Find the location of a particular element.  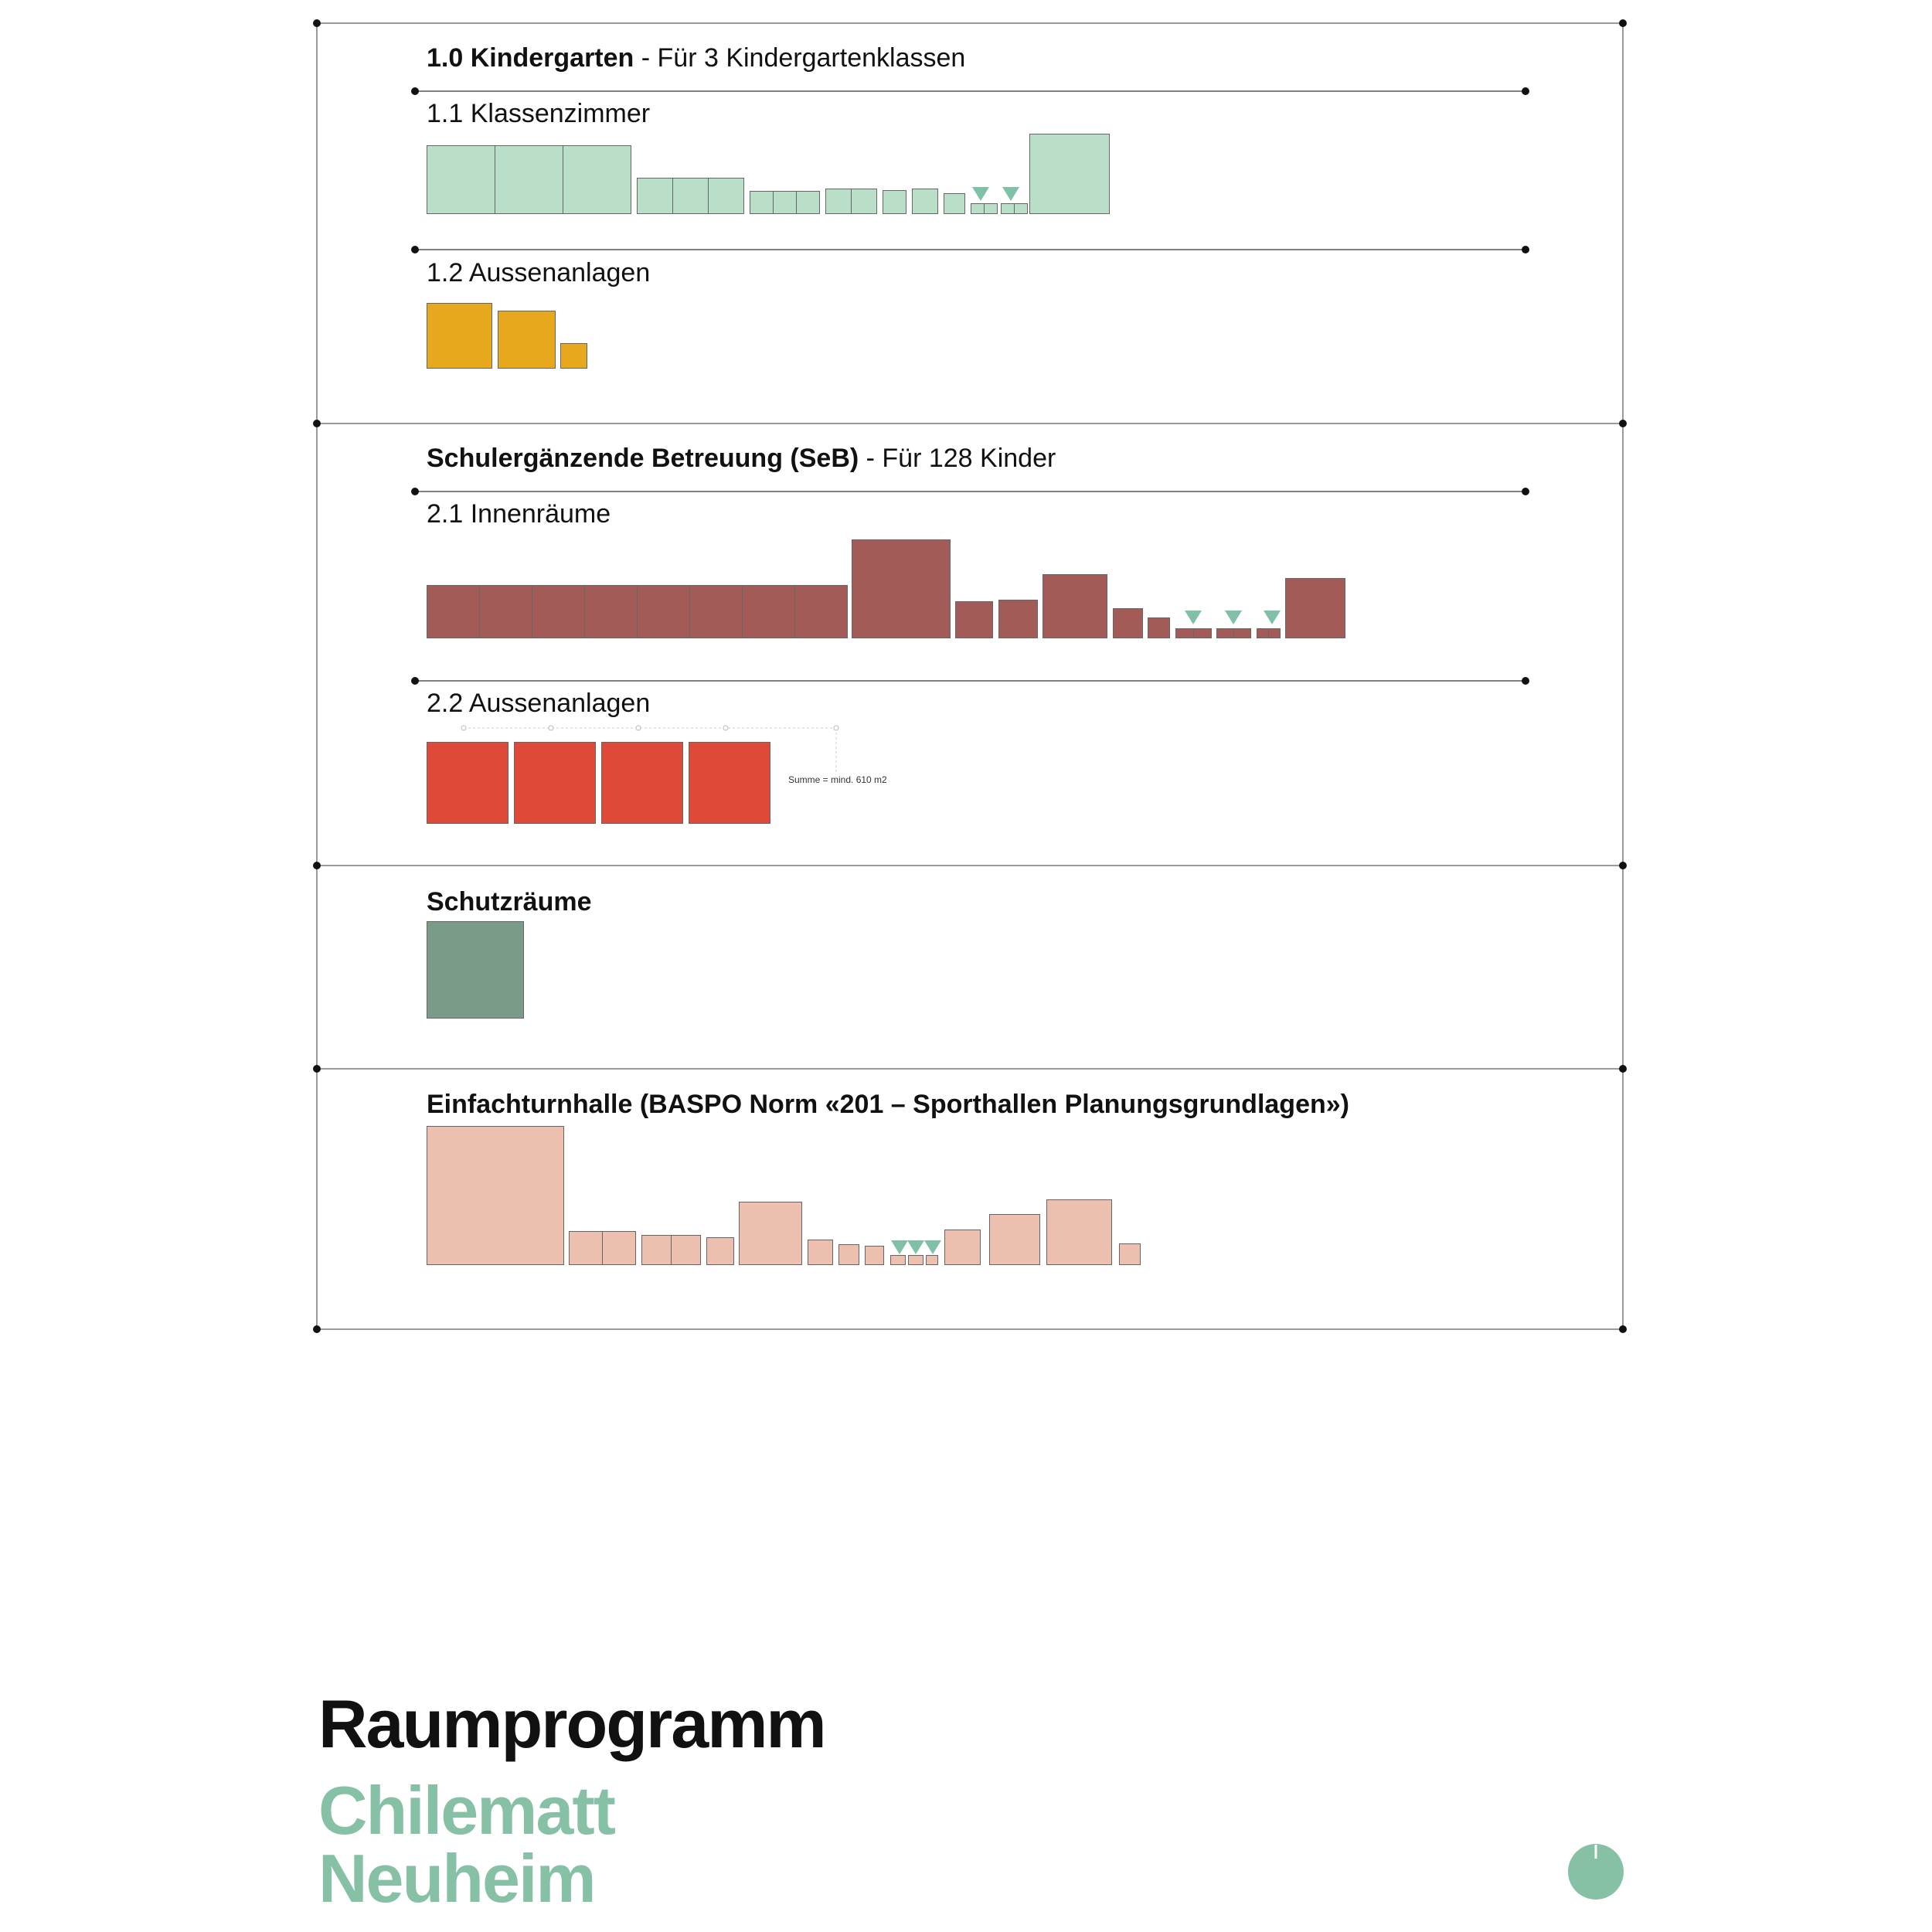

section-title-bold: Schutzräume is located at coordinates (510, 902).